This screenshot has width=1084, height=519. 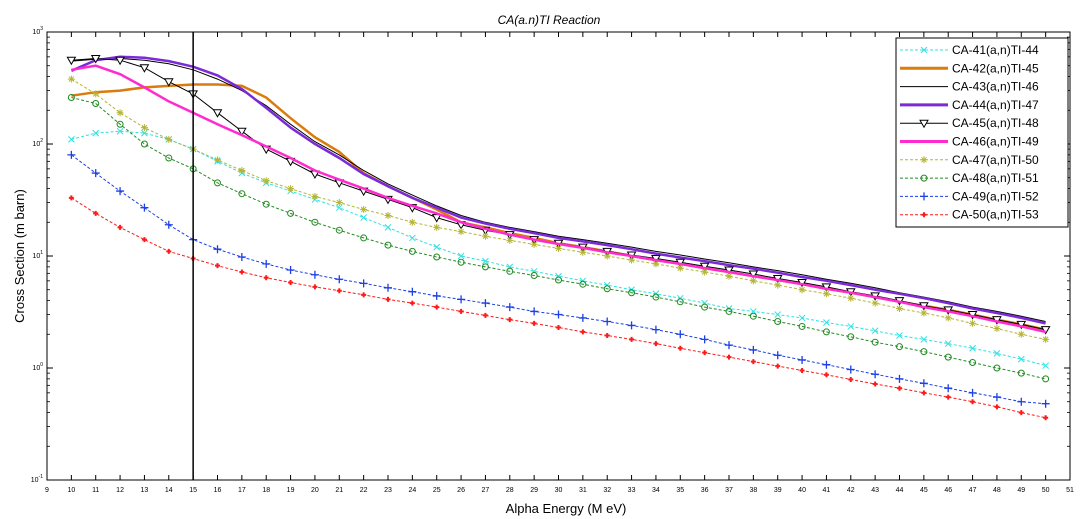 I want to click on x-tick-label: 30, so click(x=559, y=490).